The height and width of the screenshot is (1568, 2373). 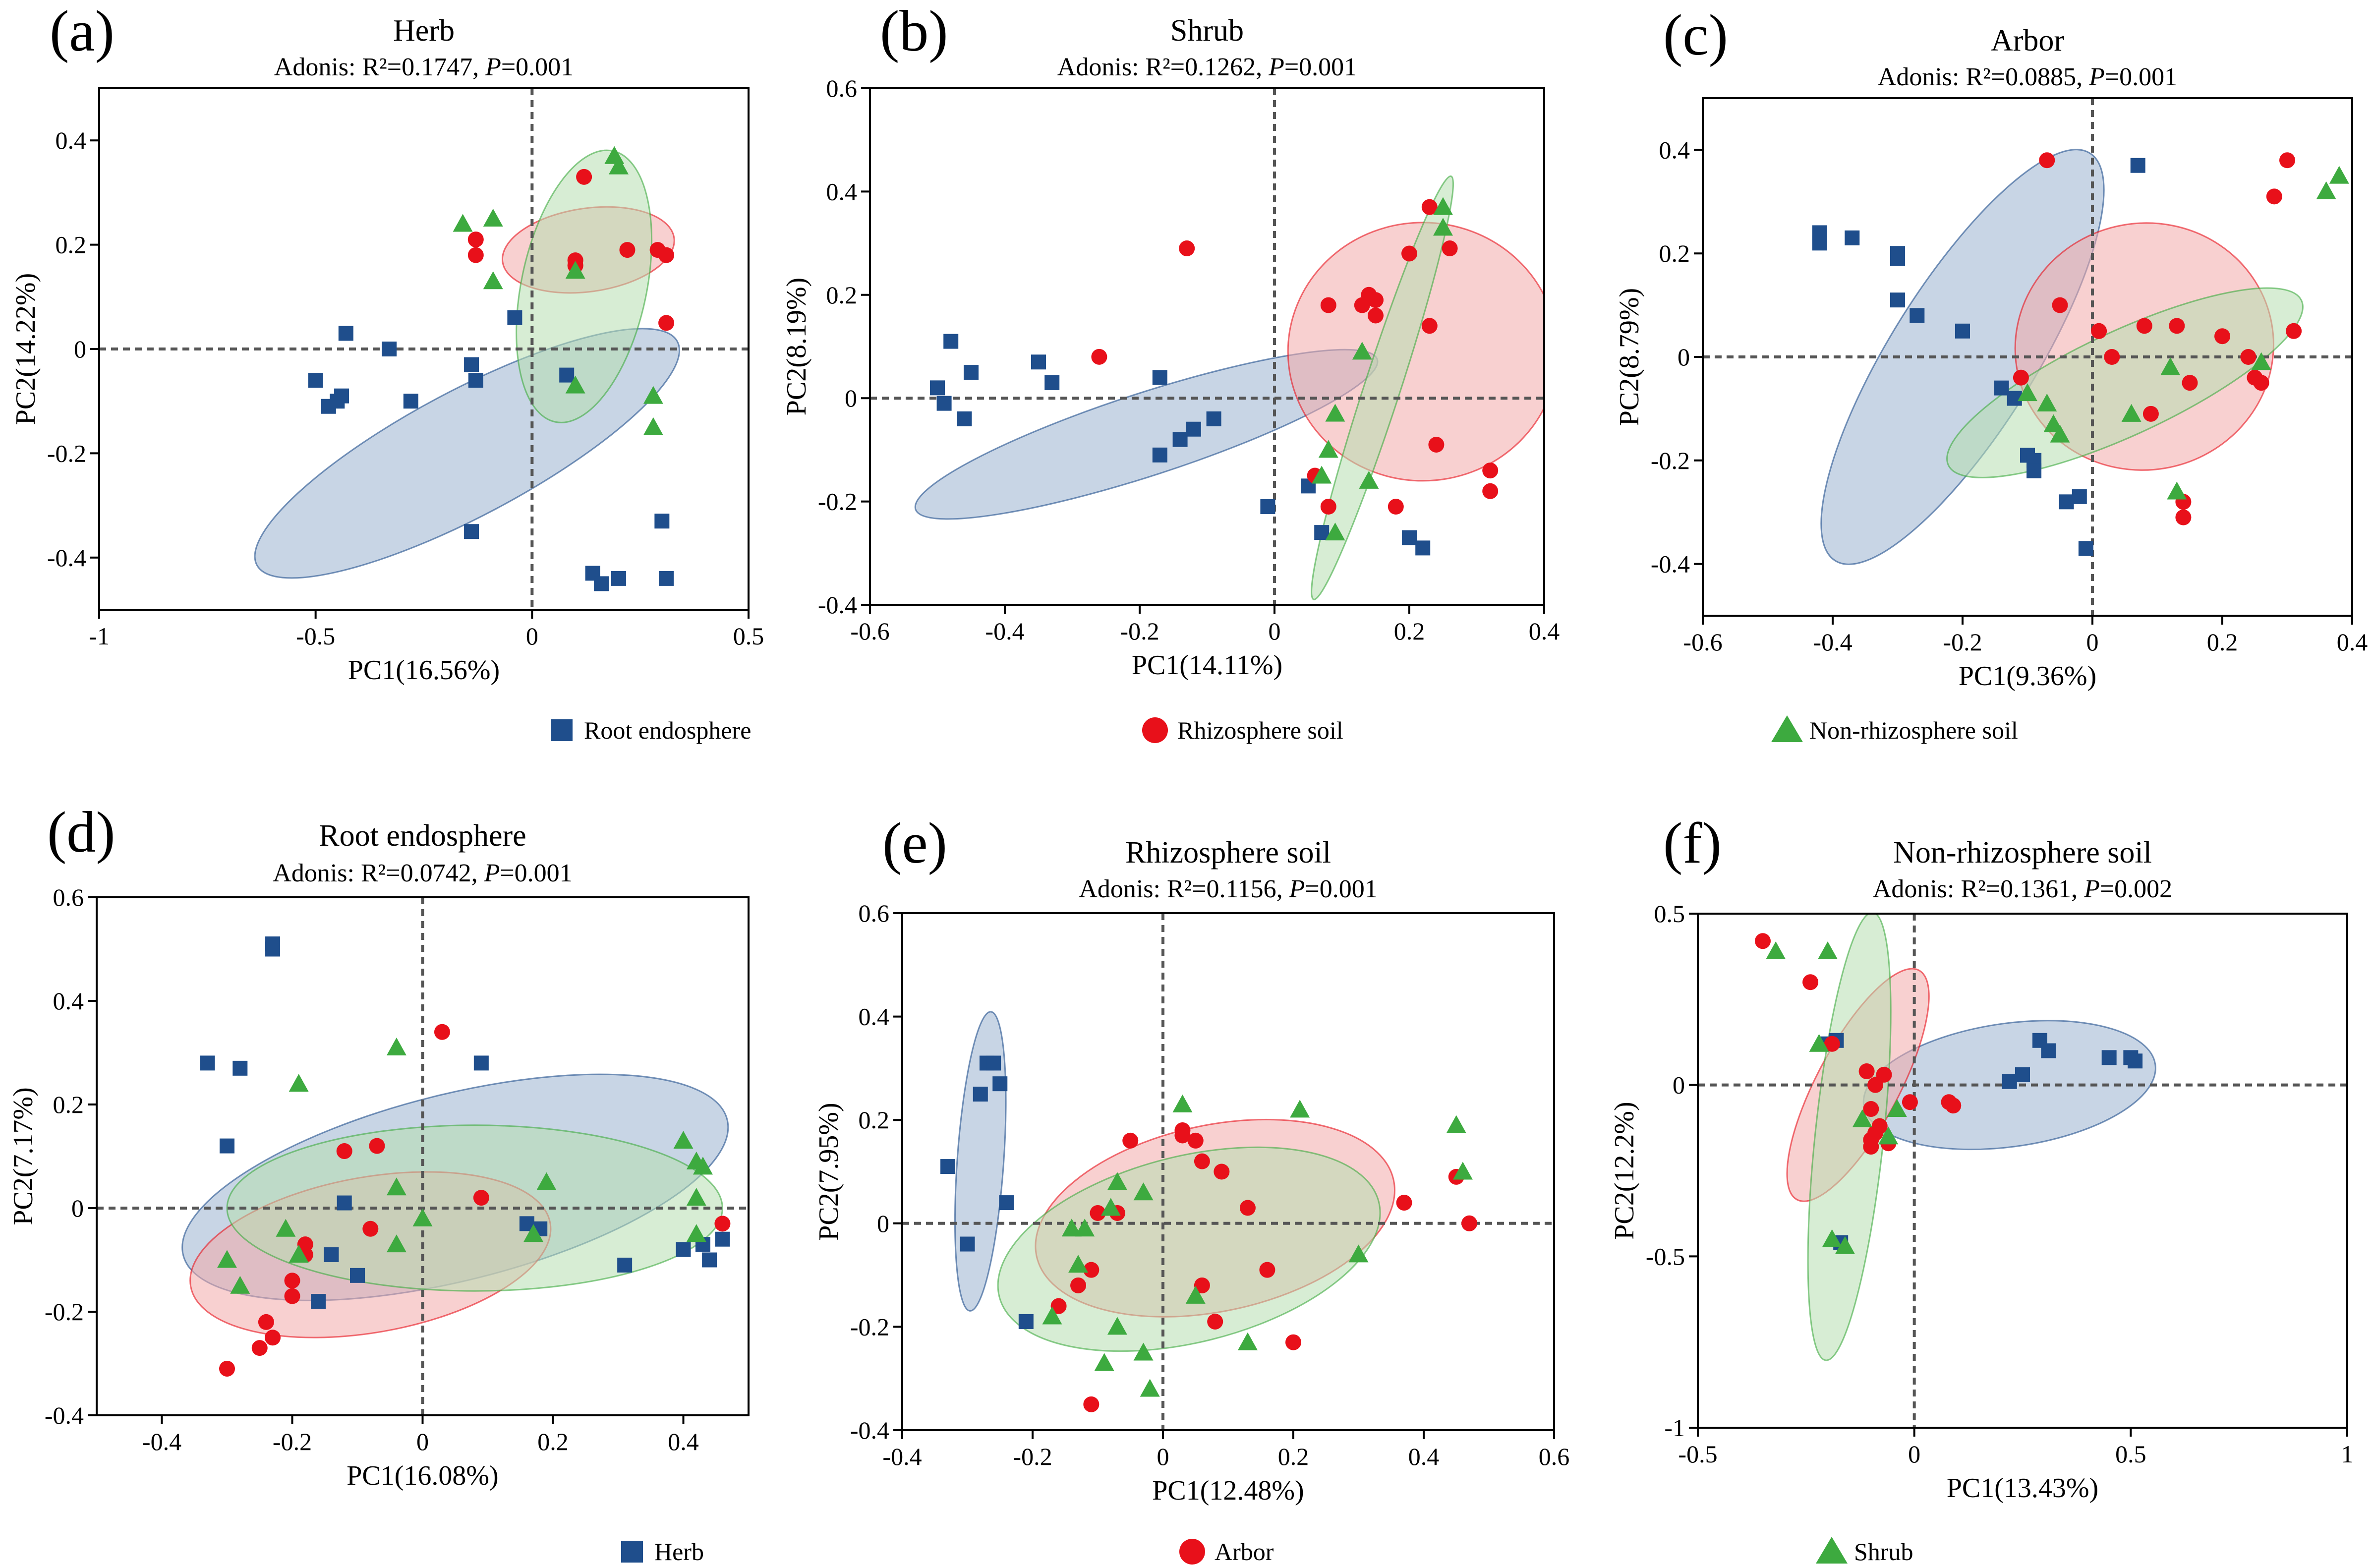 I want to click on x-tick-label: 0.5, so click(x=2130, y=1454).